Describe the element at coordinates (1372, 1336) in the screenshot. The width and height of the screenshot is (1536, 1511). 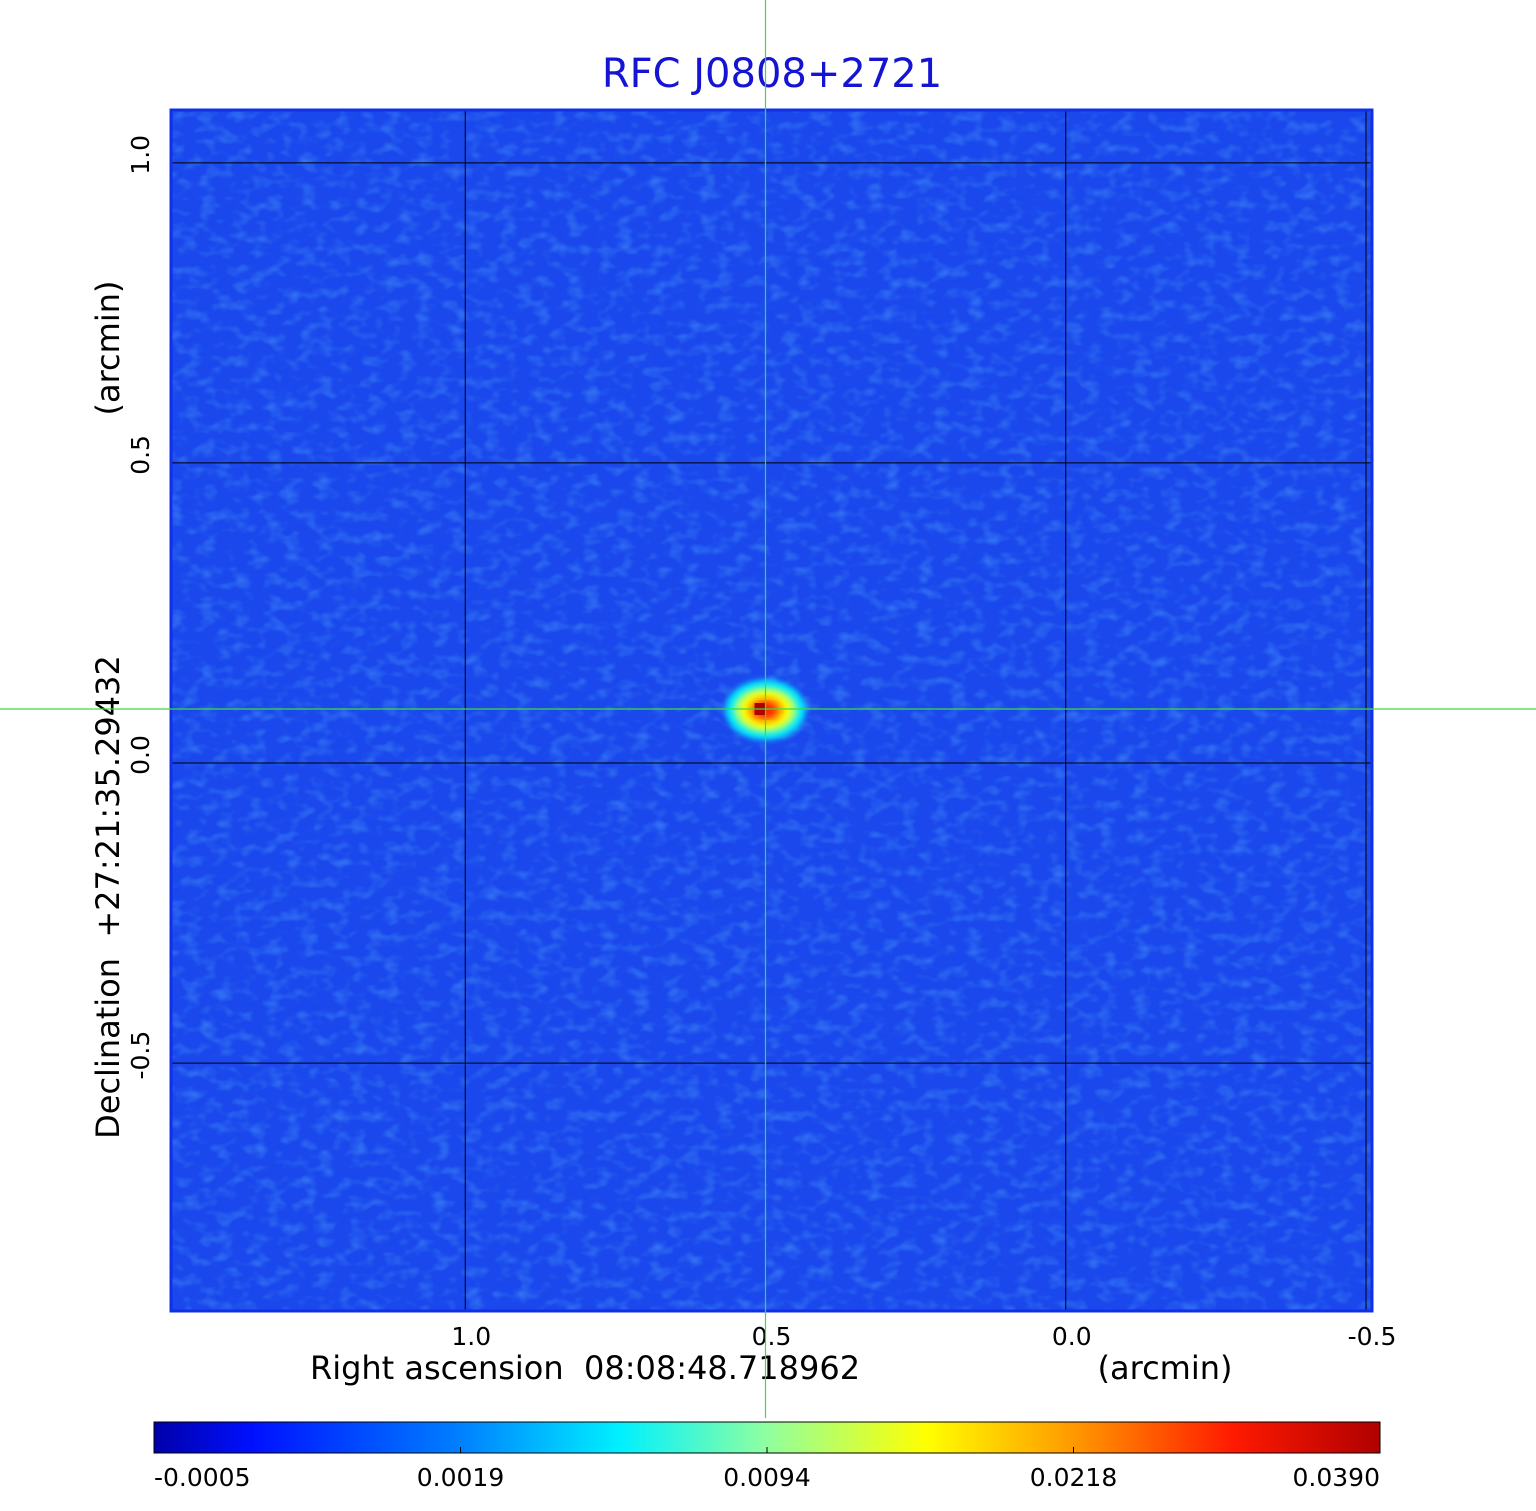
I see `x-tick-label: -0.5` at that location.